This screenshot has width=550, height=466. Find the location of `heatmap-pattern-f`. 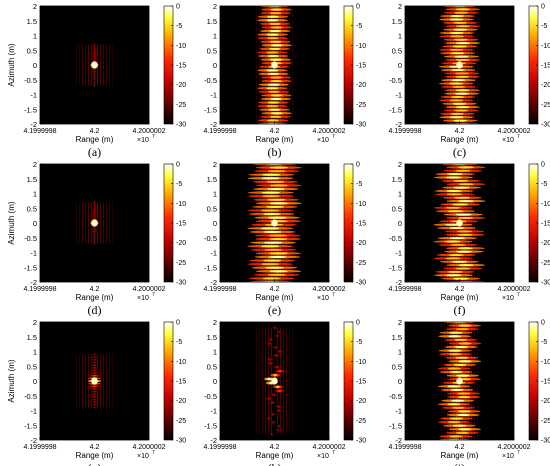

heatmap-pattern-f is located at coordinates (459, 223).